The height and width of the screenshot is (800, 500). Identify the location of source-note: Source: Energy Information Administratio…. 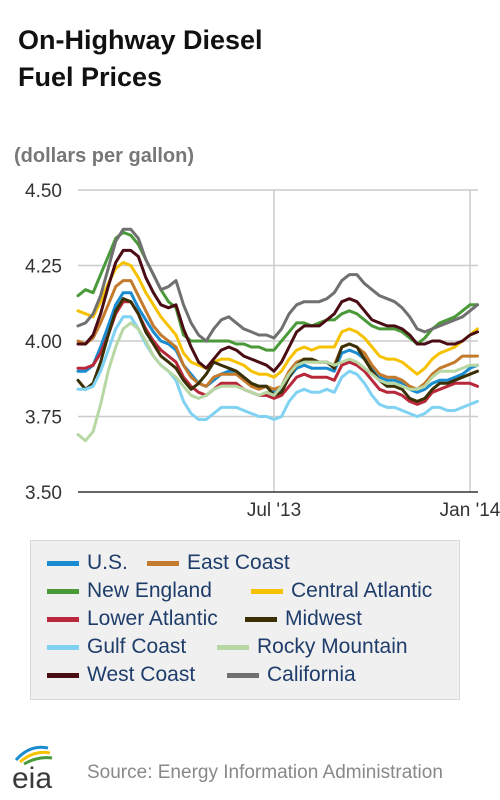
(265, 772).